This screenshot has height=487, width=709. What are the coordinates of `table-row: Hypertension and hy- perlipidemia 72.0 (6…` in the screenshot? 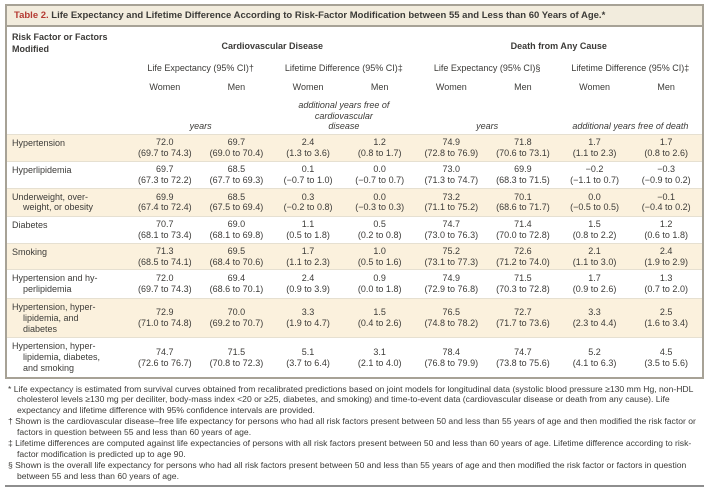 It's located at (354, 284).